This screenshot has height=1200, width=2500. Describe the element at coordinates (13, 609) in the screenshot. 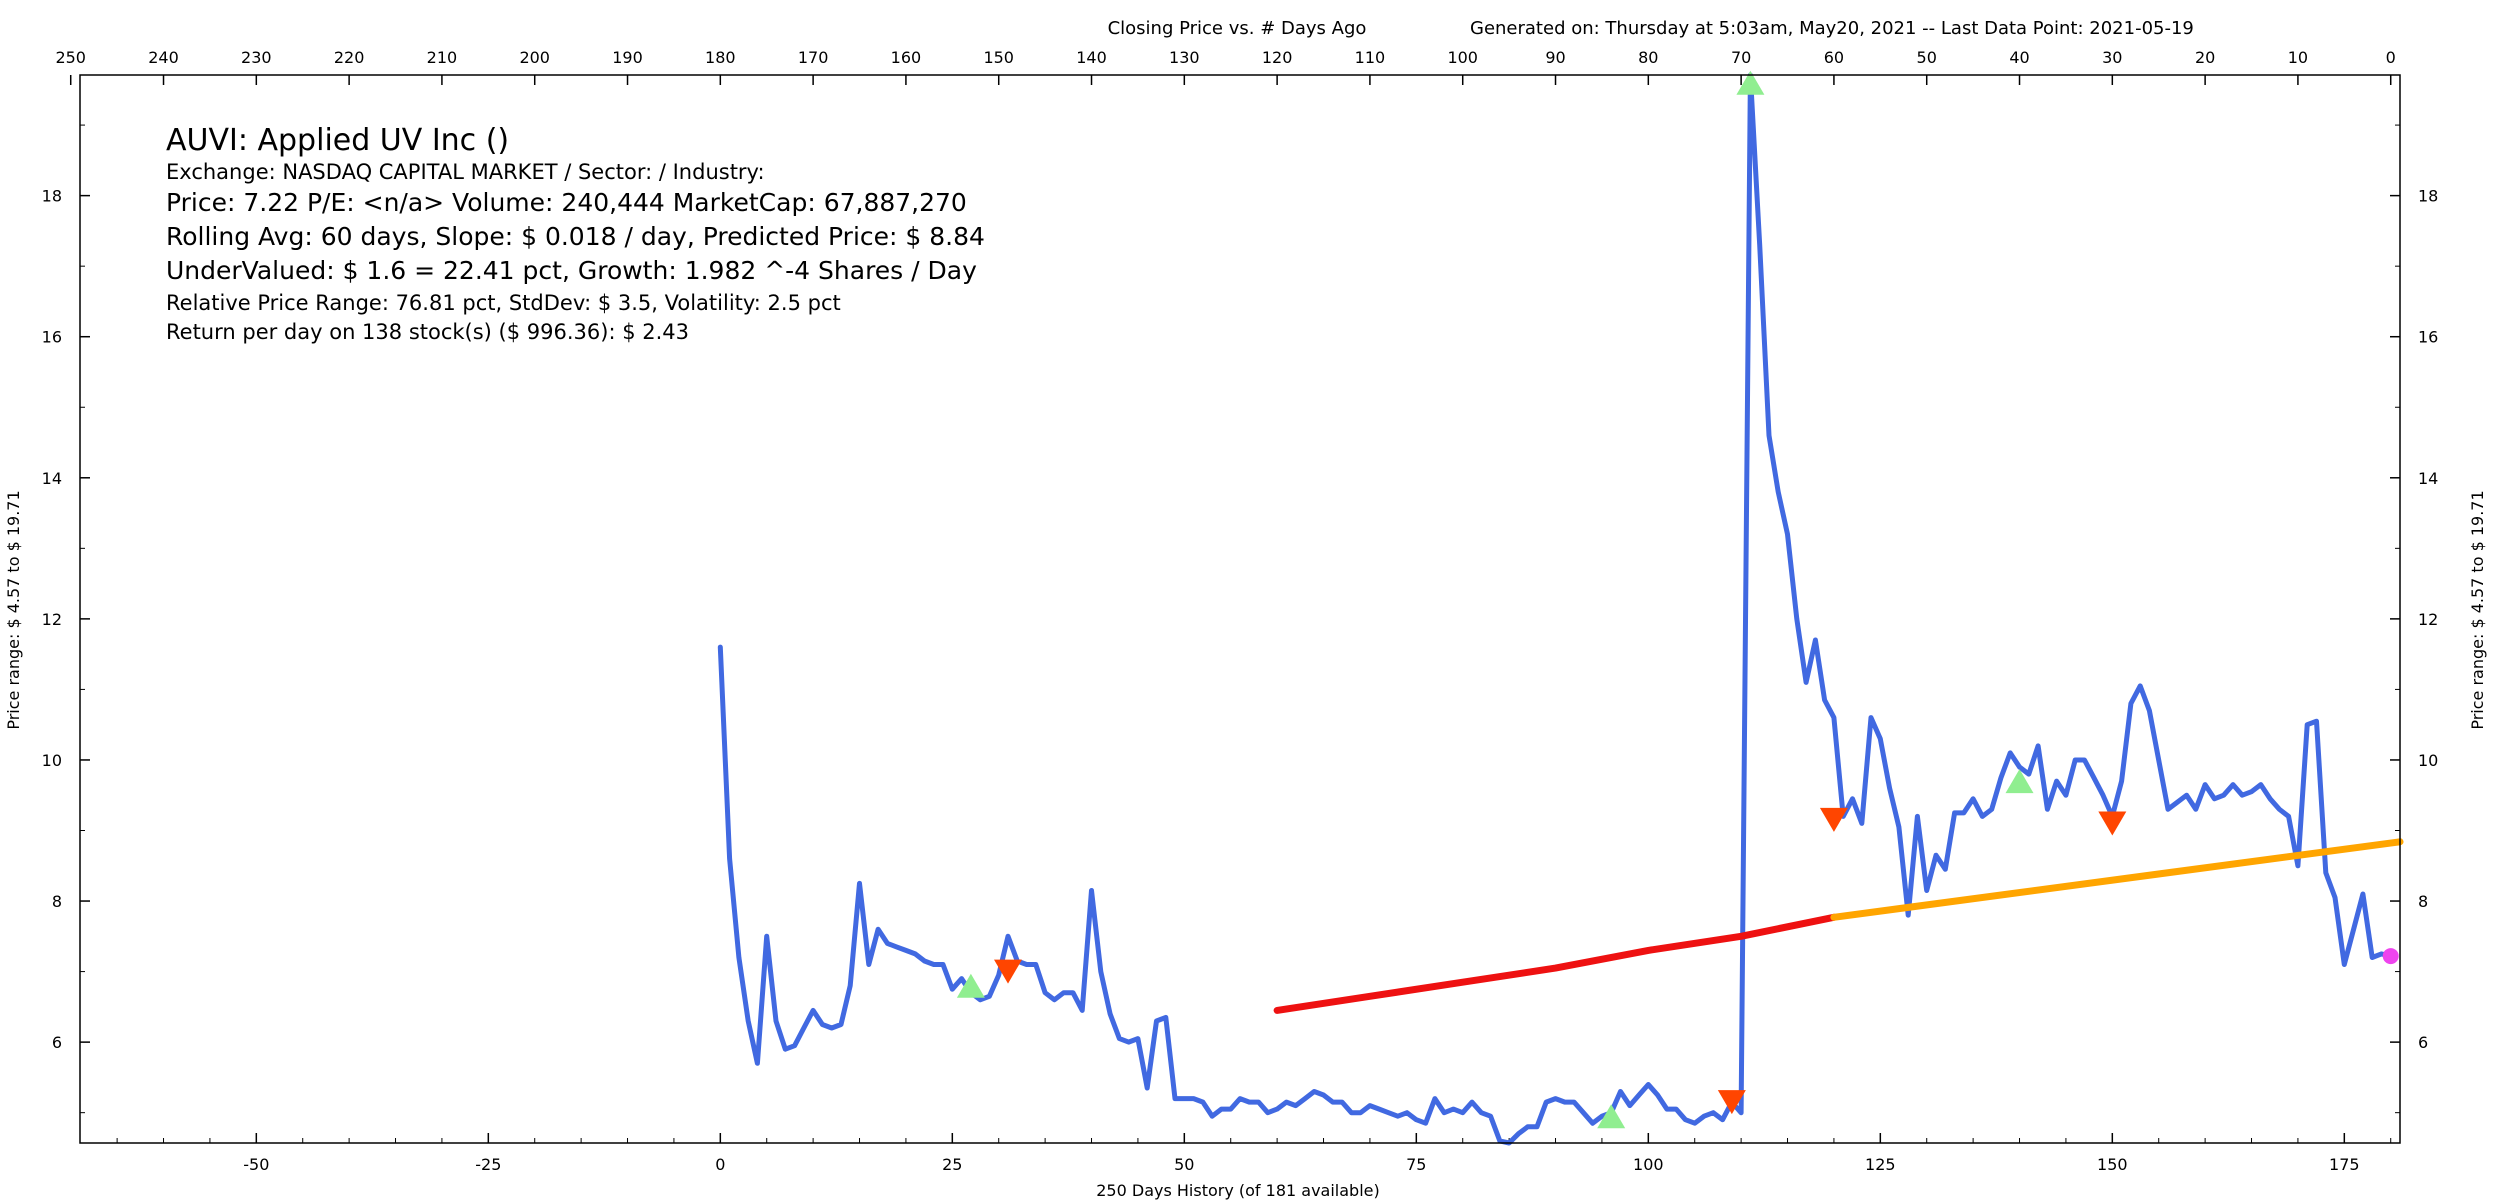

I see `y-axis-label-left: Price range: $ 4.57 to $ 19.71` at that location.